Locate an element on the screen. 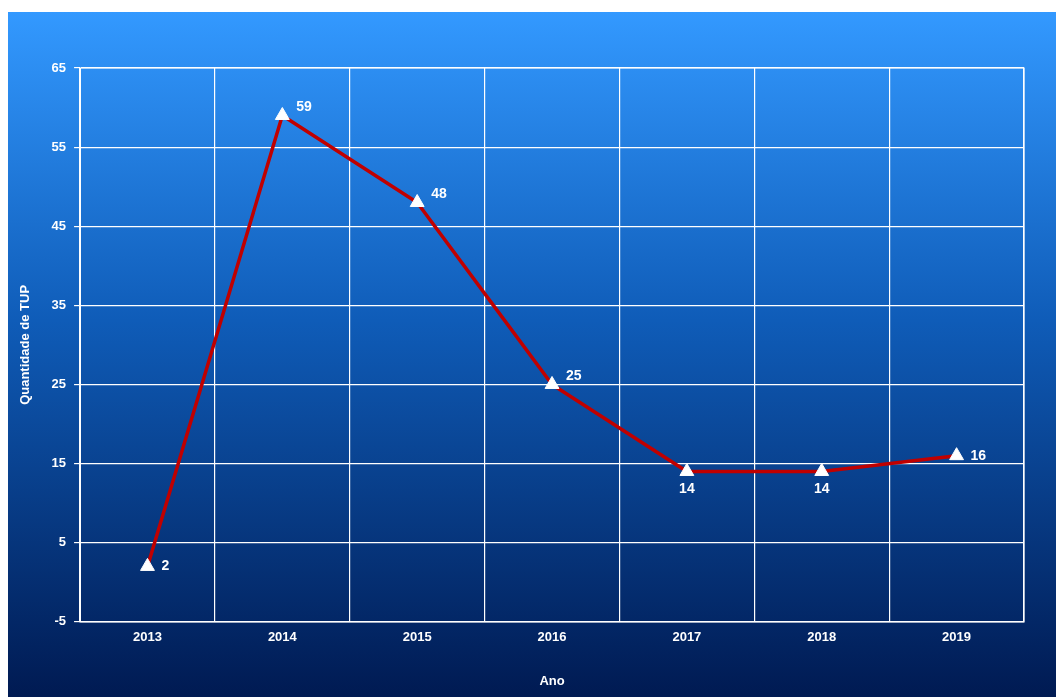  x-tick-label: 2015 is located at coordinates (417, 637).